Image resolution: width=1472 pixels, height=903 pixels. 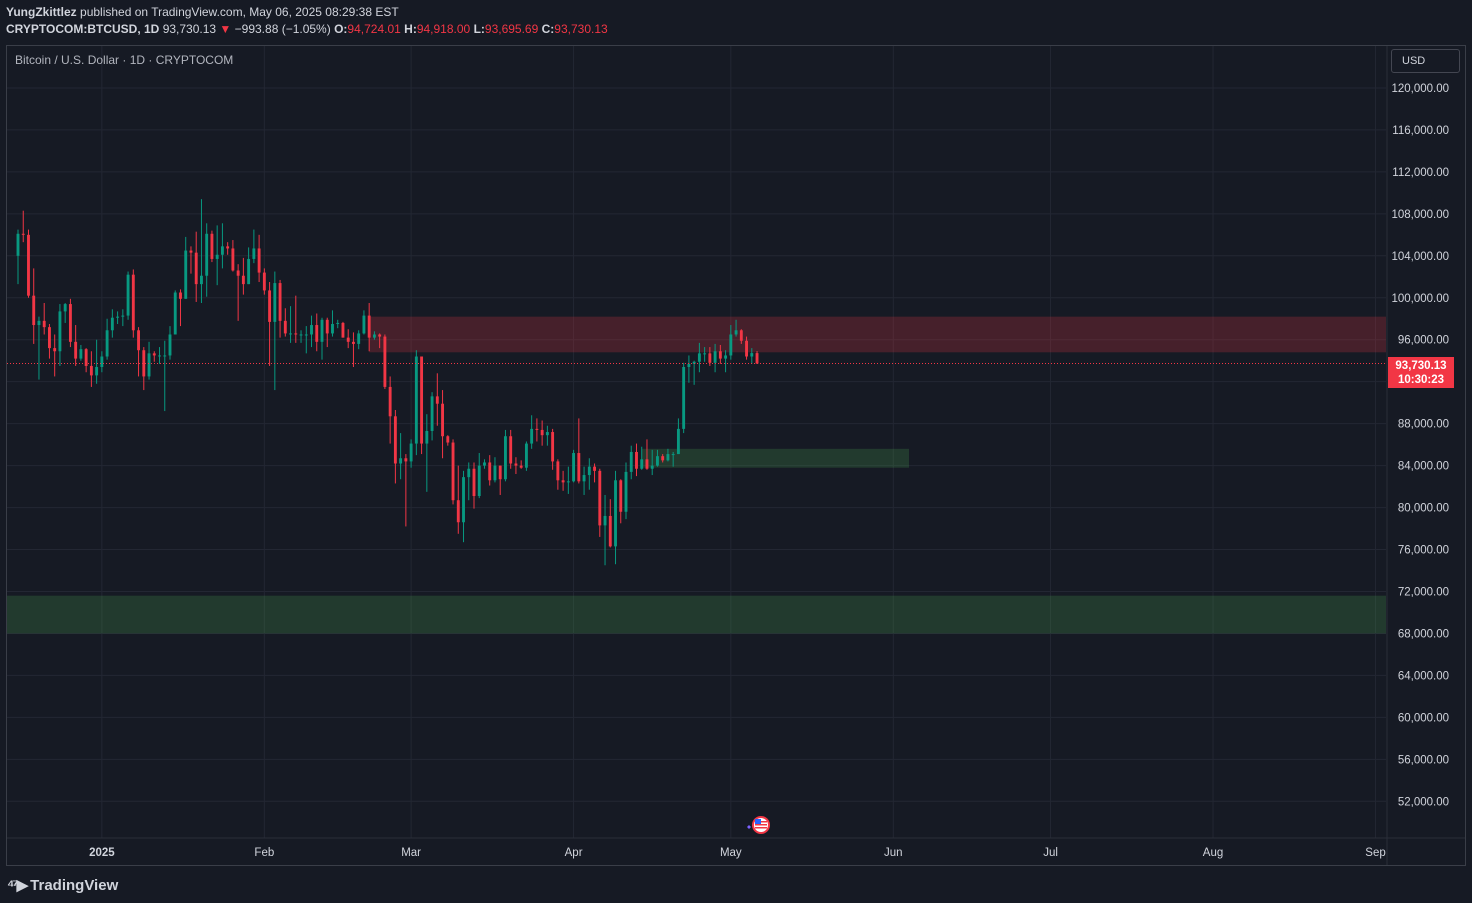 I want to click on high-value: 94,918.00, so click(x=443, y=29).